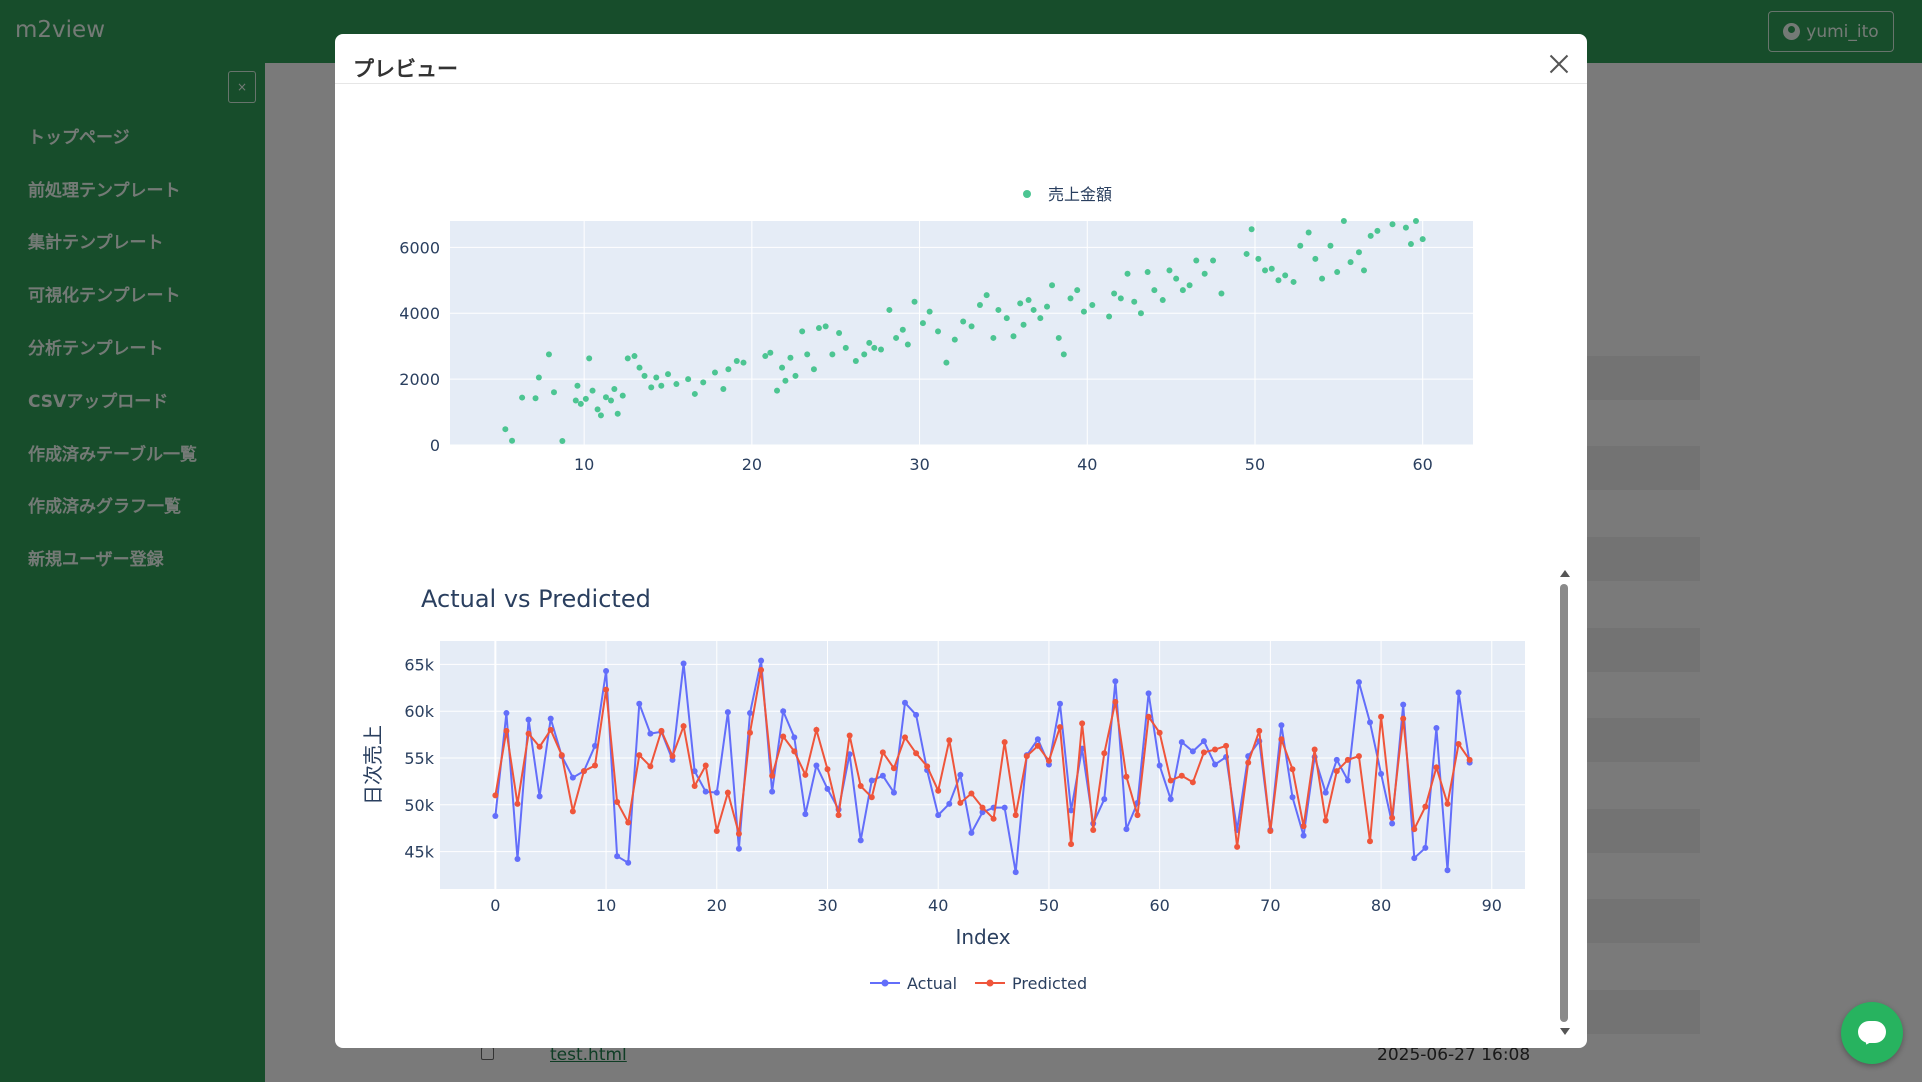 This screenshot has width=1922, height=1082. What do you see at coordinates (1027, 194) in the screenshot?
I see `scatter-legend-marker` at bounding box center [1027, 194].